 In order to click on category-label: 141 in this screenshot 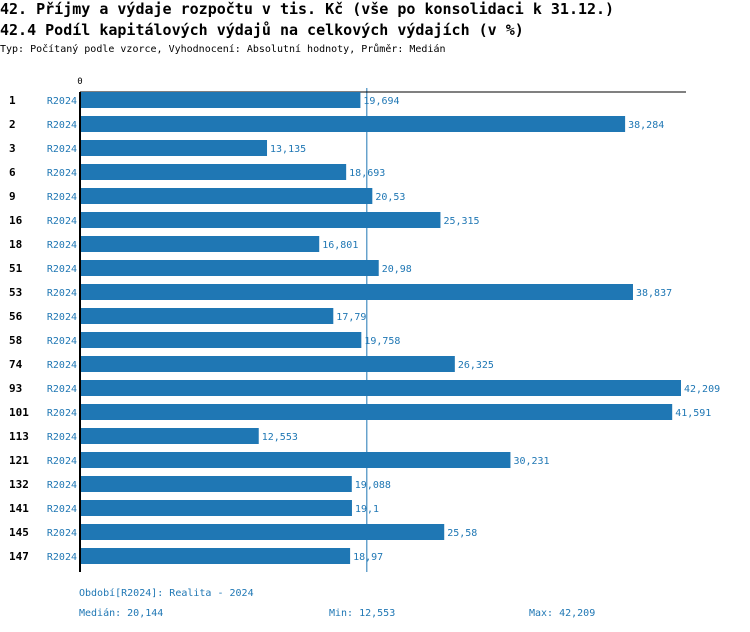, I will do `click(19, 508)`.